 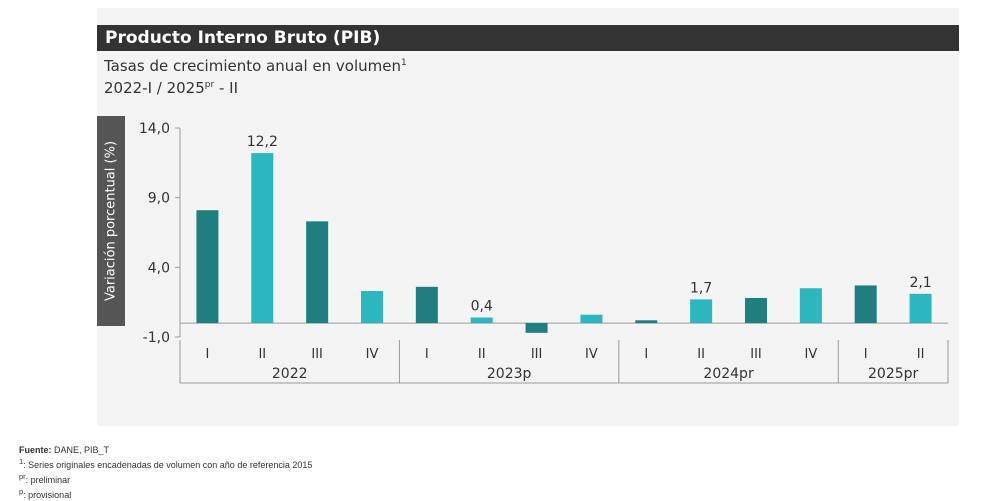 I want to click on footnote-2-mark: pr, so click(x=22, y=476).